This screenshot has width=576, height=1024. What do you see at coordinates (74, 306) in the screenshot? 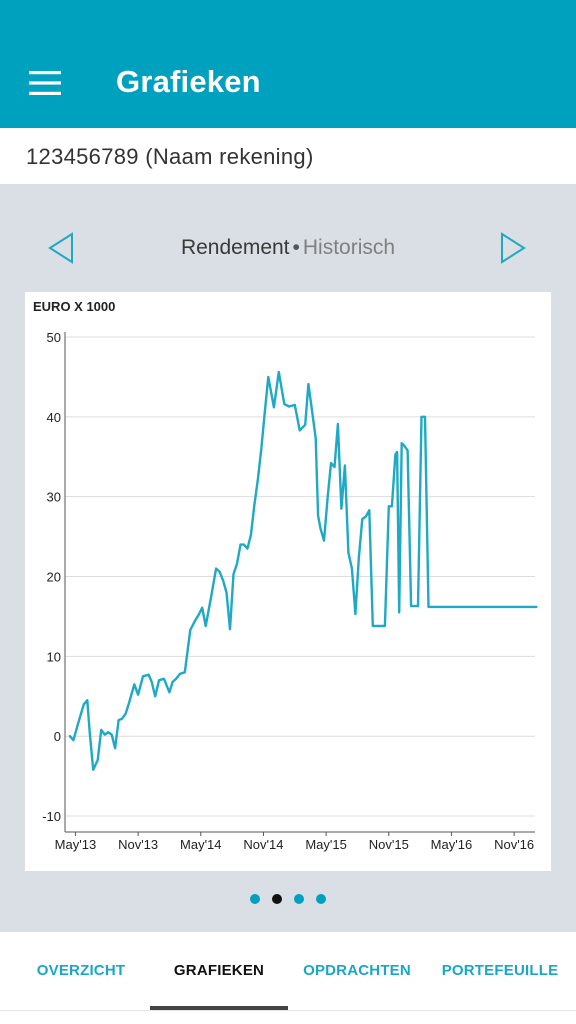
I see `y-axis-label: EURO X 1000` at bounding box center [74, 306].